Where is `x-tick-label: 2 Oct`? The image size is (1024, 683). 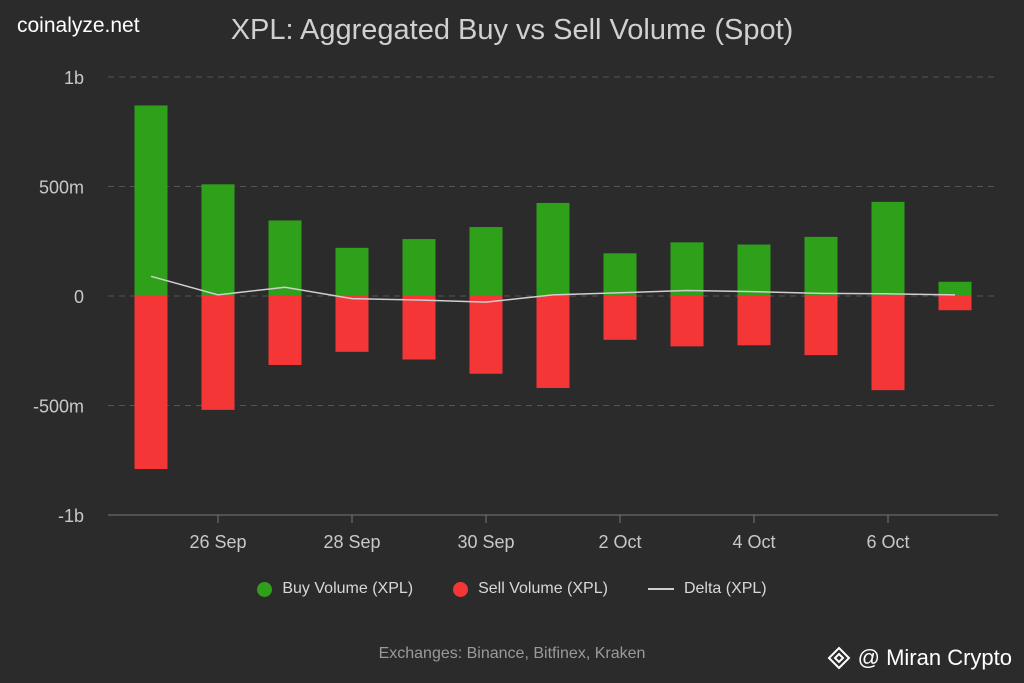 x-tick-label: 2 Oct is located at coordinates (619, 542).